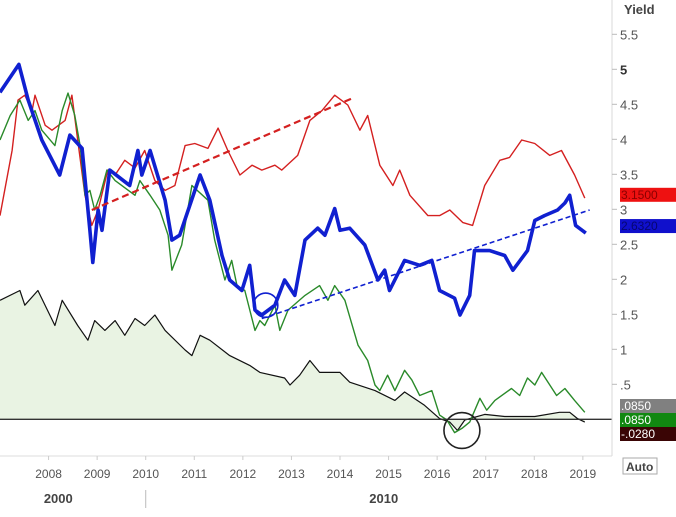  Describe the element at coordinates (623, 69) in the screenshot. I see `y-tick-label: 5` at that location.